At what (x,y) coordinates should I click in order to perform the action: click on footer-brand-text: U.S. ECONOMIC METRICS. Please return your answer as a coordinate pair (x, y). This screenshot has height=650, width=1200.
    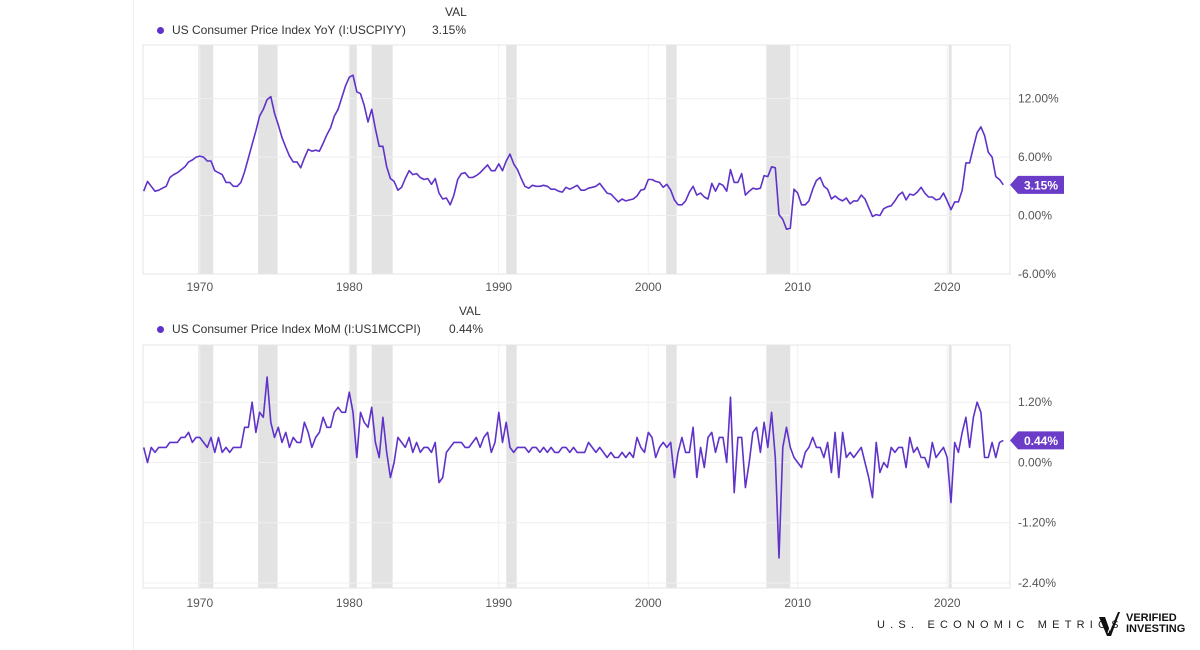
    Looking at the image, I should click on (1000, 625).